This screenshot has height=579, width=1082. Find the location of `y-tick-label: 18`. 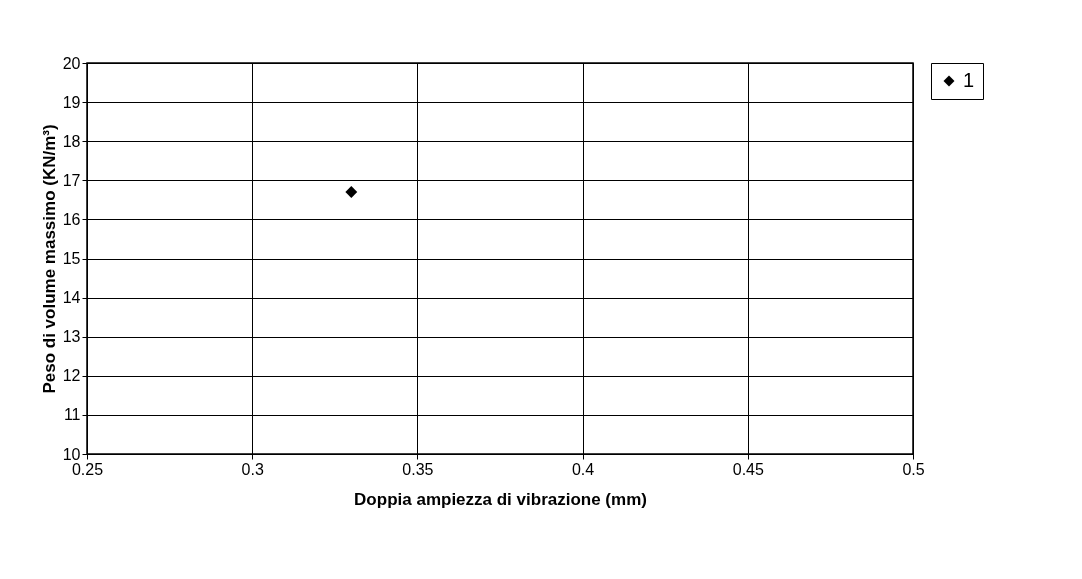

y-tick-label: 18 is located at coordinates (71, 141).